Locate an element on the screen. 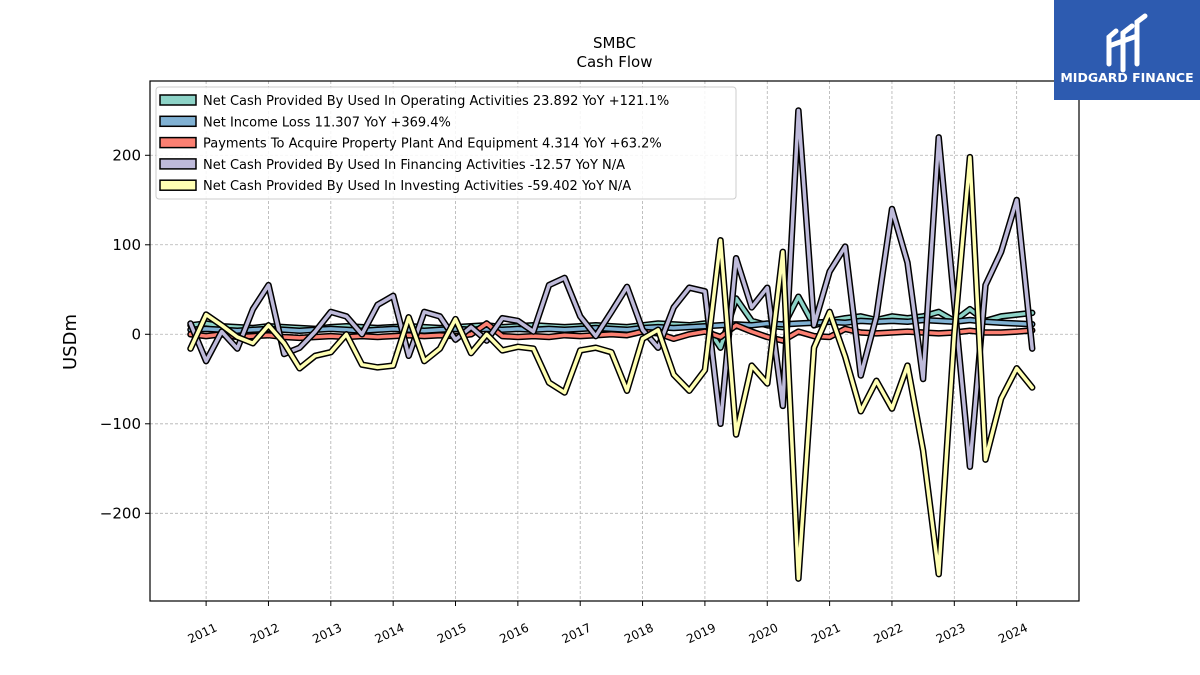 This screenshot has width=1200, height=675. chart-title: SMBC is located at coordinates (614, 43).